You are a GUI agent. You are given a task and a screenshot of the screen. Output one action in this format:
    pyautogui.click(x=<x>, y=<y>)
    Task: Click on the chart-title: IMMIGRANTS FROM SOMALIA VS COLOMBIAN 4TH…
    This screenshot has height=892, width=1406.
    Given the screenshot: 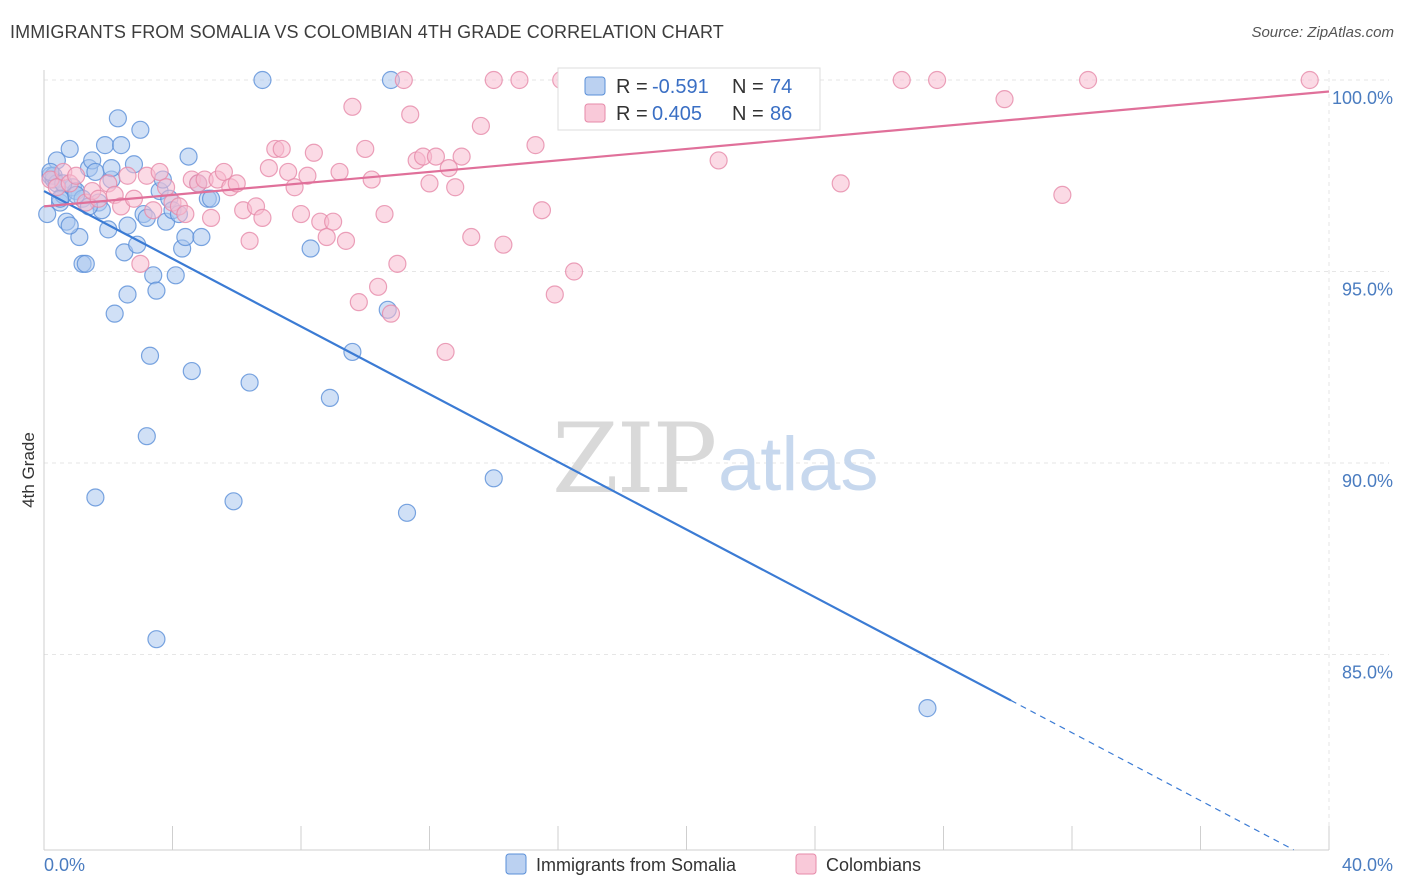 What is the action you would take?
    pyautogui.click(x=367, y=32)
    